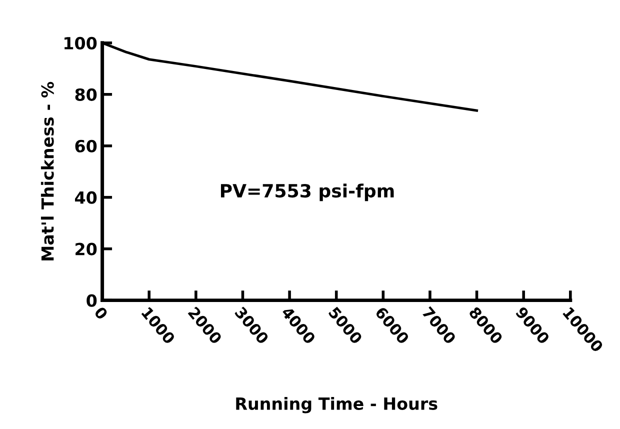 This screenshot has height=429, width=620. I want to click on y-tick-label: 40, so click(85, 197).